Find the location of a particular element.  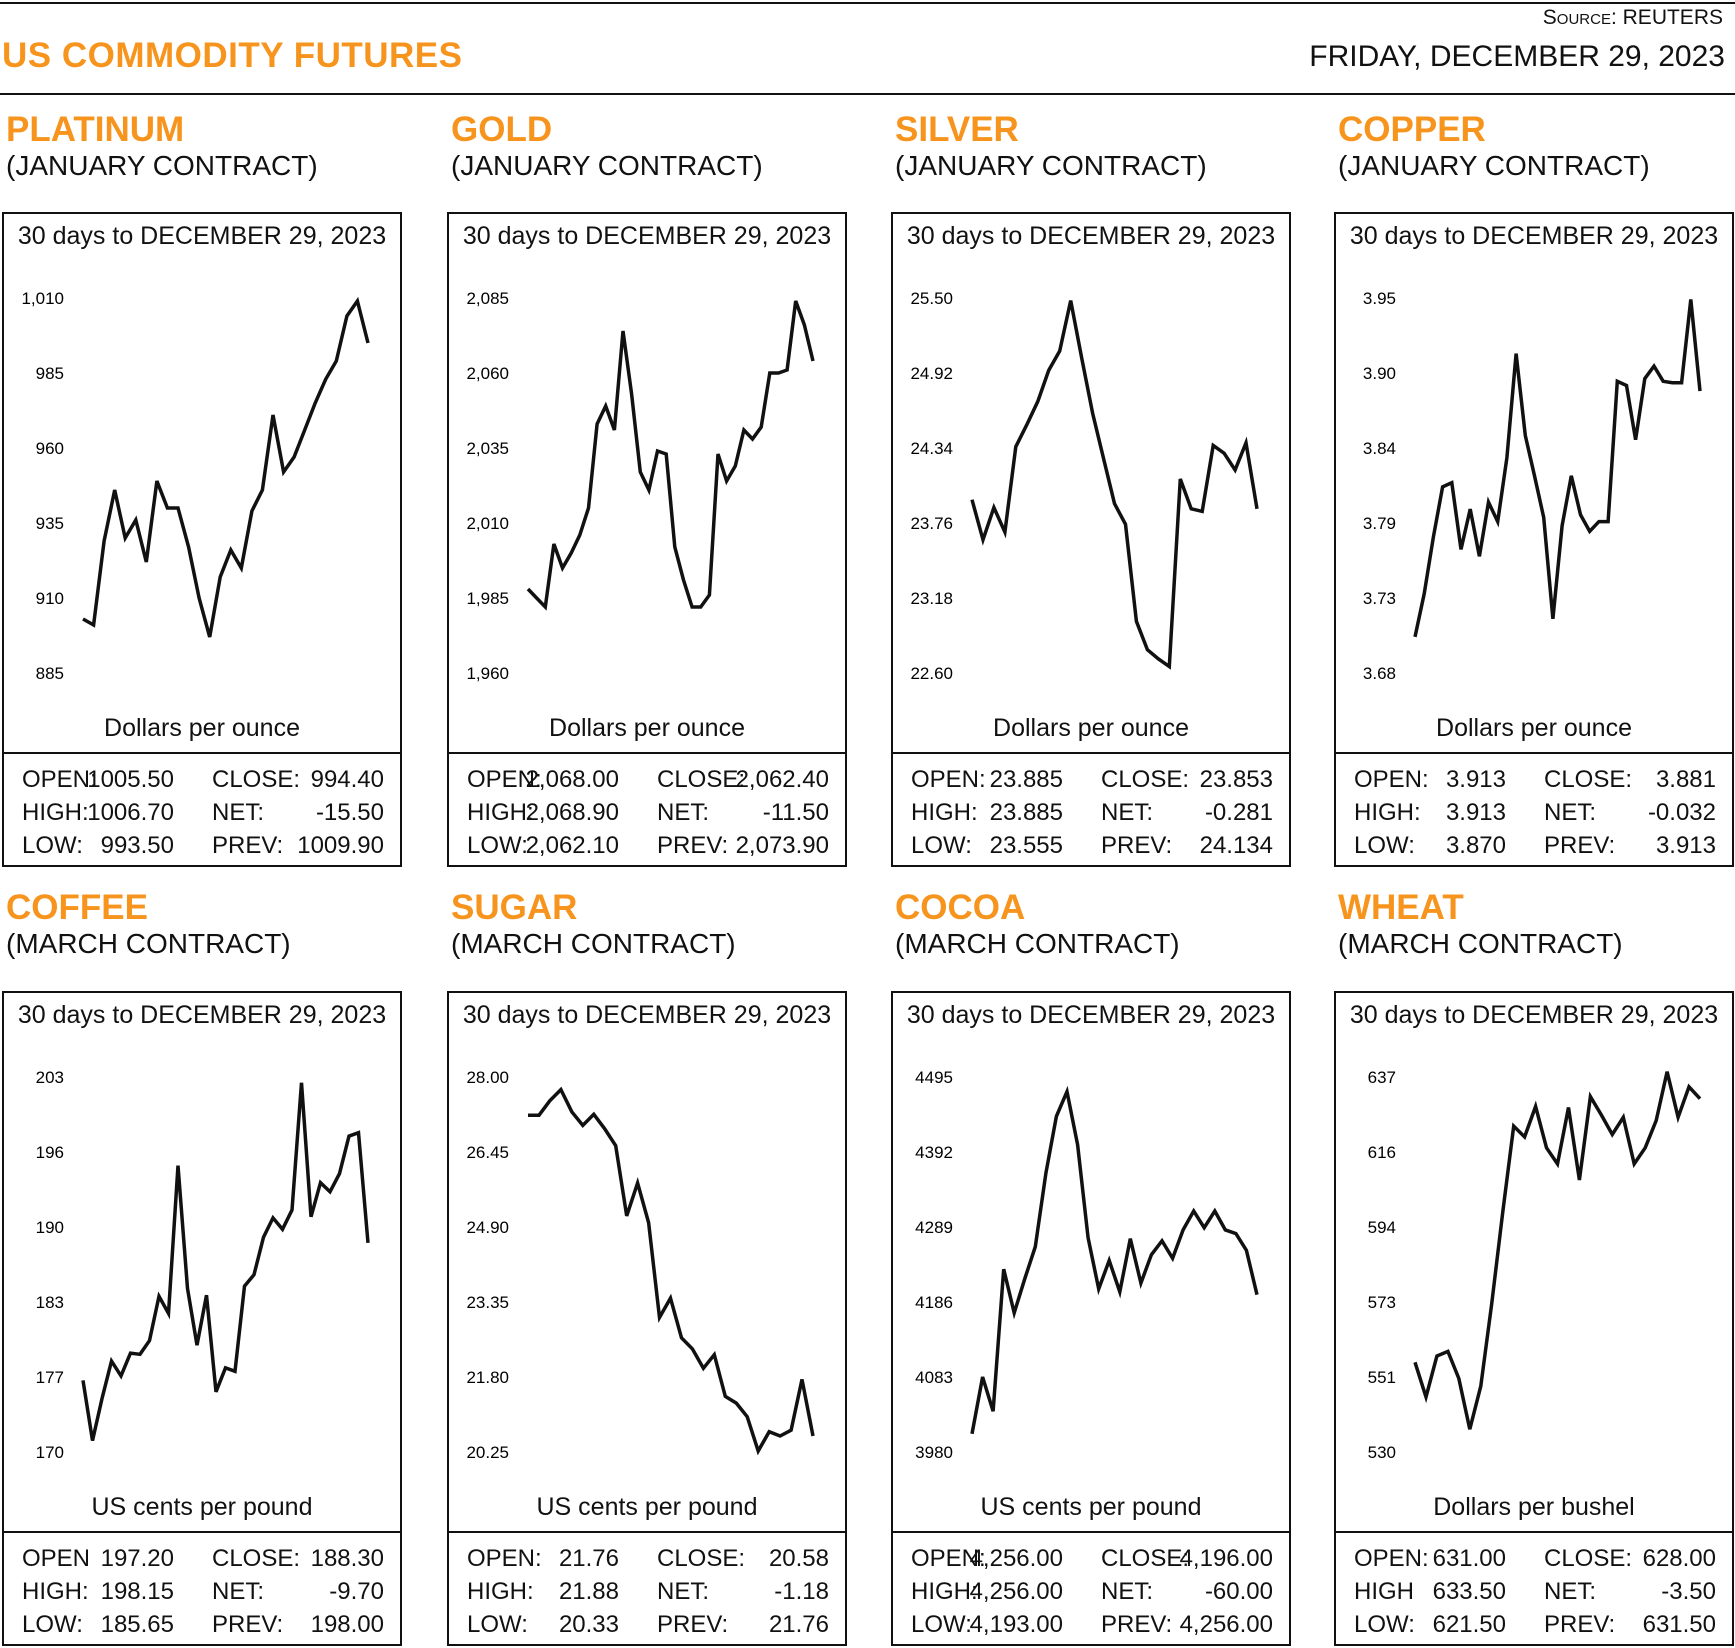

stat-value-net: -0.281 is located at coordinates (1238, 812).